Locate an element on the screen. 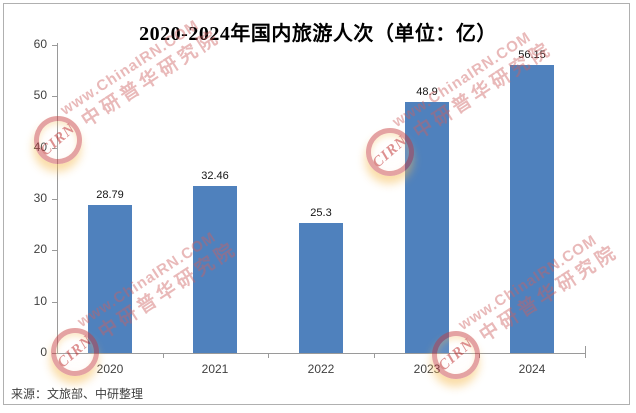  source-note: 来源：文旅部、中研整理 is located at coordinates (77, 394).